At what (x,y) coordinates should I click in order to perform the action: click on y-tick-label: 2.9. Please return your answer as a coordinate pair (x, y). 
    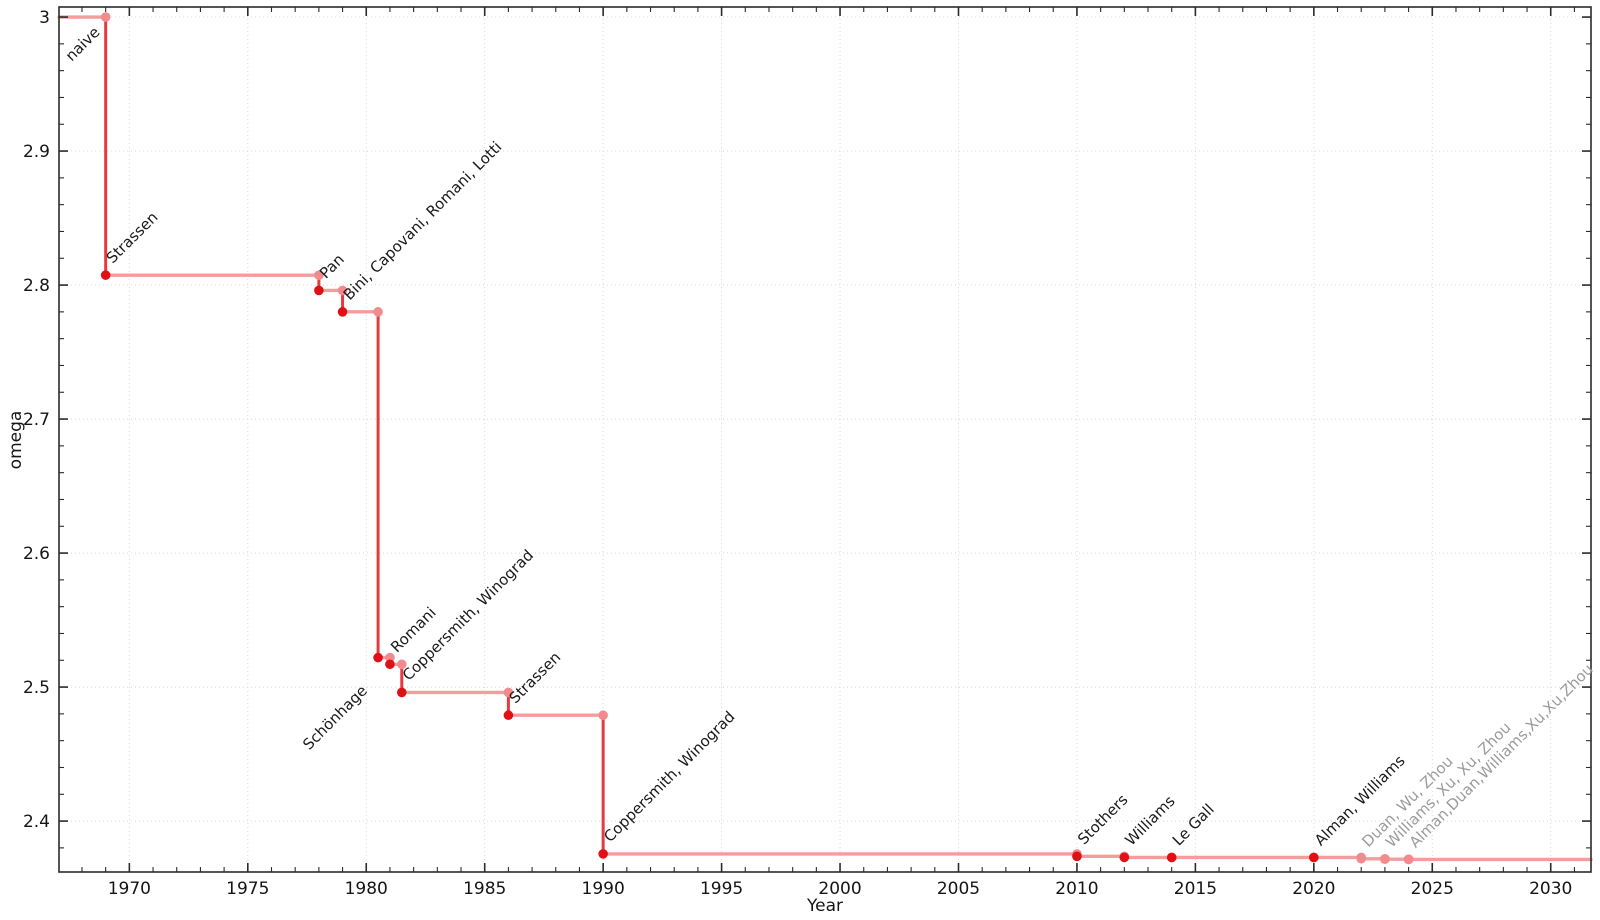
    Looking at the image, I should click on (36, 152).